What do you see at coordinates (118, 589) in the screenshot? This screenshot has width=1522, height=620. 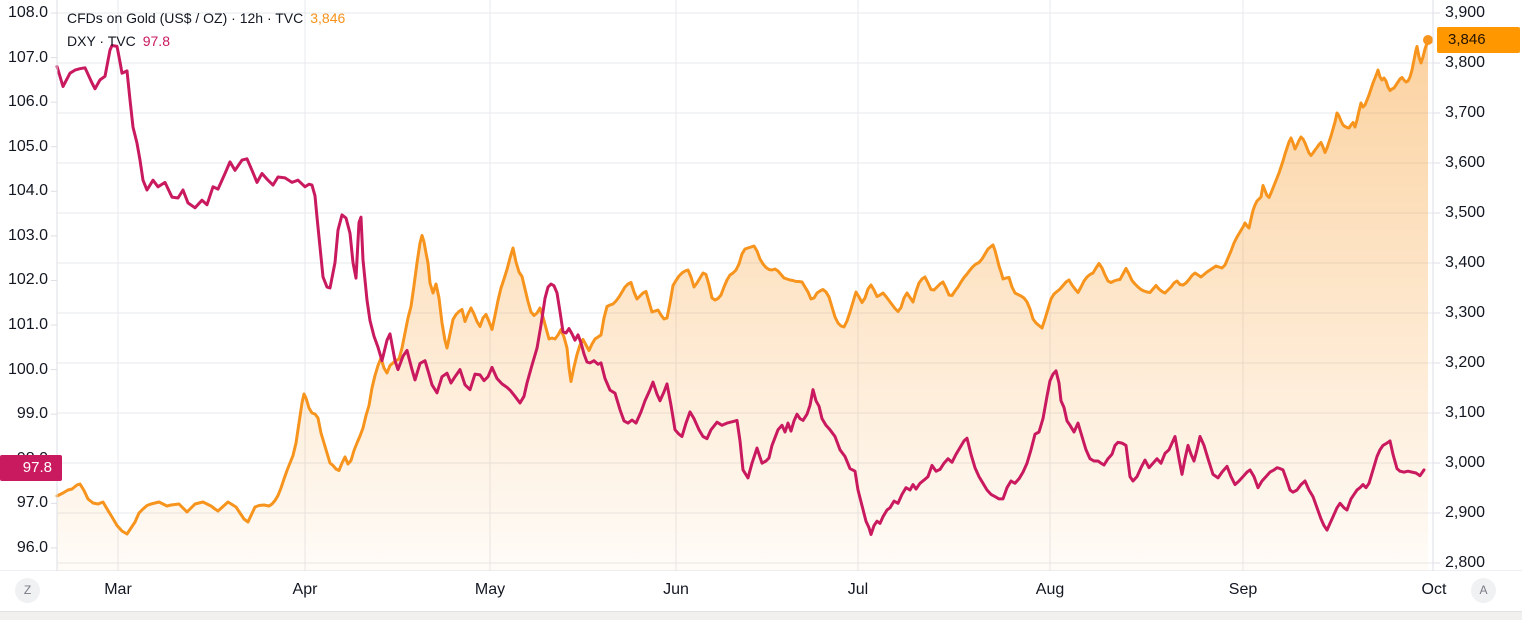 I see `month-label-mar: Mar` at bounding box center [118, 589].